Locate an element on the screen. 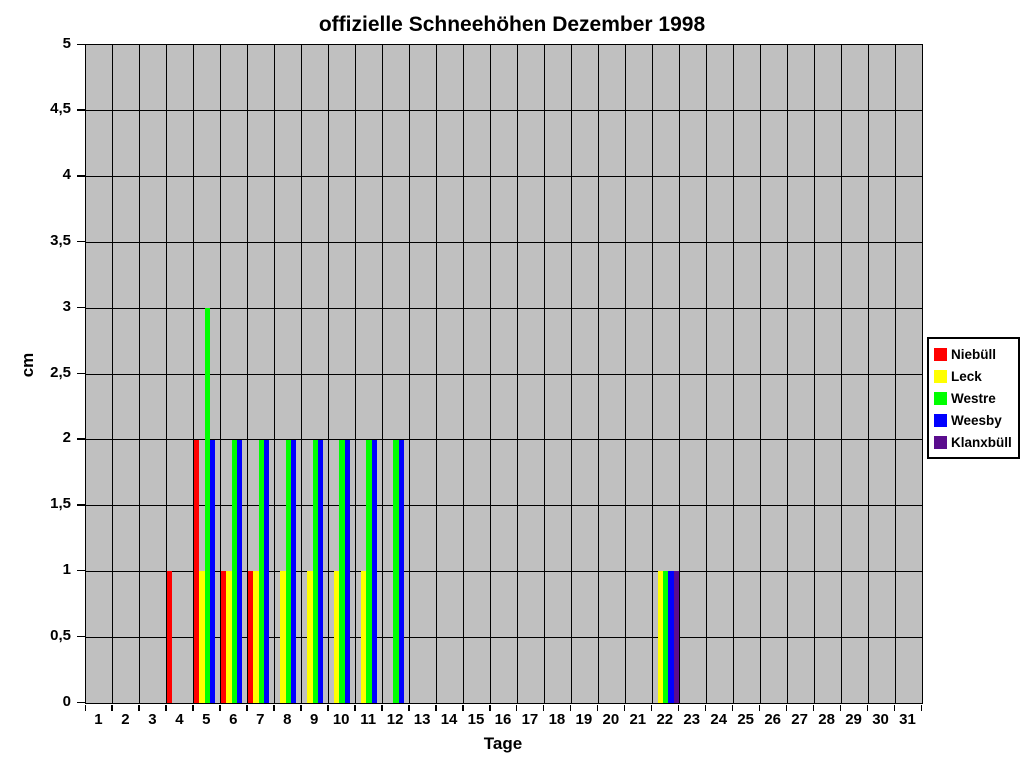  x-axis-tick-label: 26 is located at coordinates (772, 719).